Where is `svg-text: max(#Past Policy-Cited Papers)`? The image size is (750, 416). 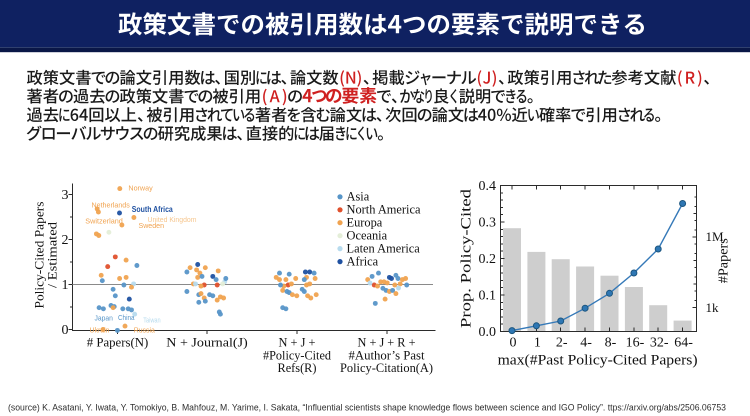
svg-text: max(#Past Policy-Cited Papers) is located at coordinates (598, 361).